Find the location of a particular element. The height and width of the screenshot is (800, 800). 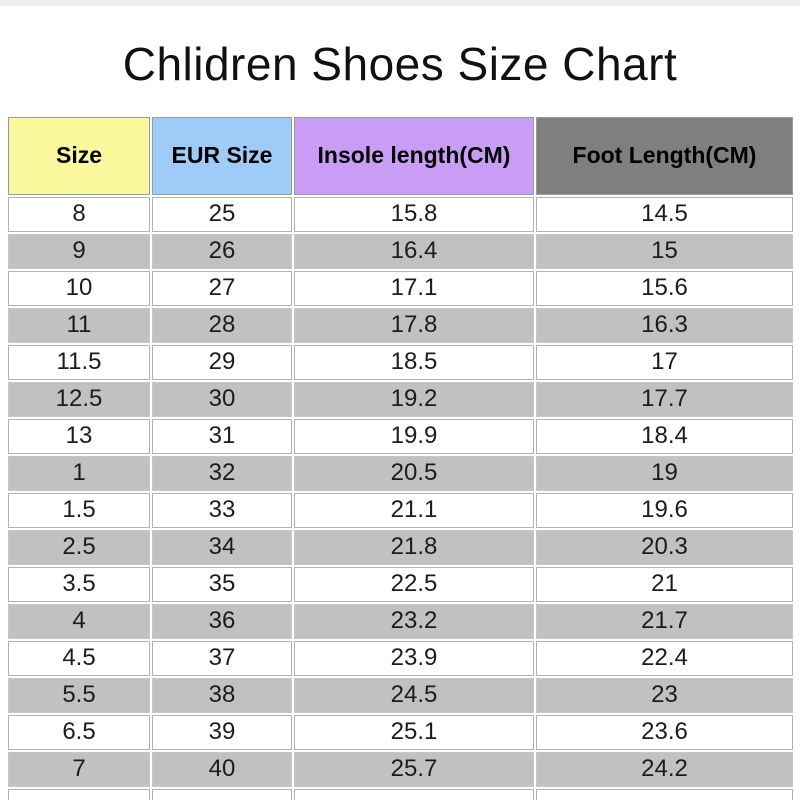

cell-size: 1 is located at coordinates (79, 473).